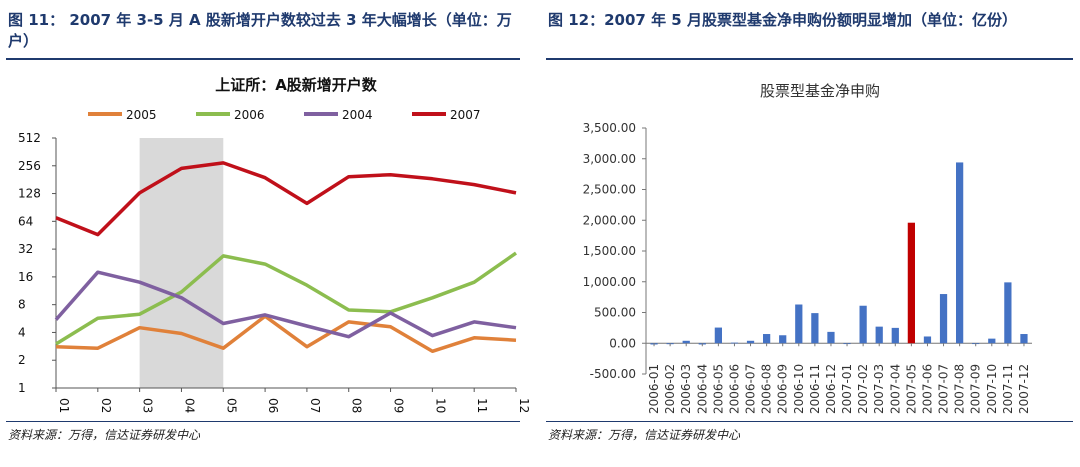 The height and width of the screenshot is (467, 1080). I want to click on legend-label-2004: 2004, so click(357, 115).